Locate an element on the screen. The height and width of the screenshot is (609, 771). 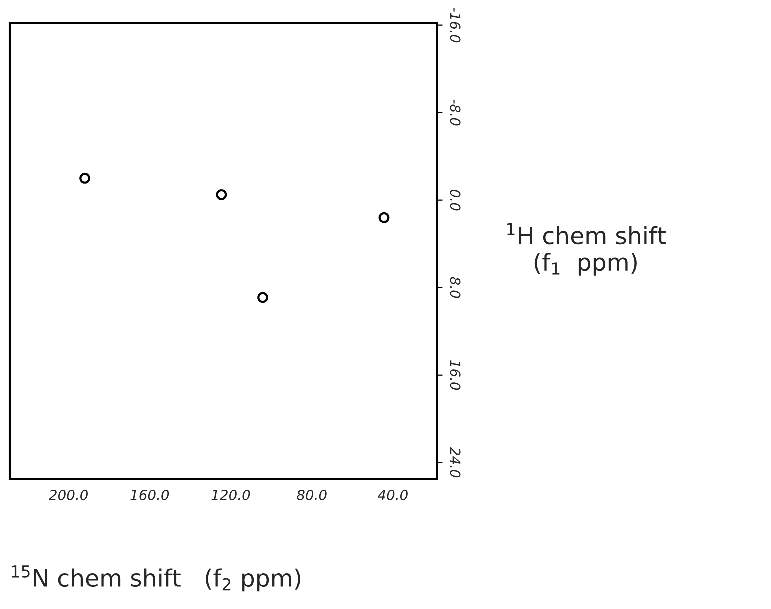
x-tick-label: 40.0 is located at coordinates (393, 495).